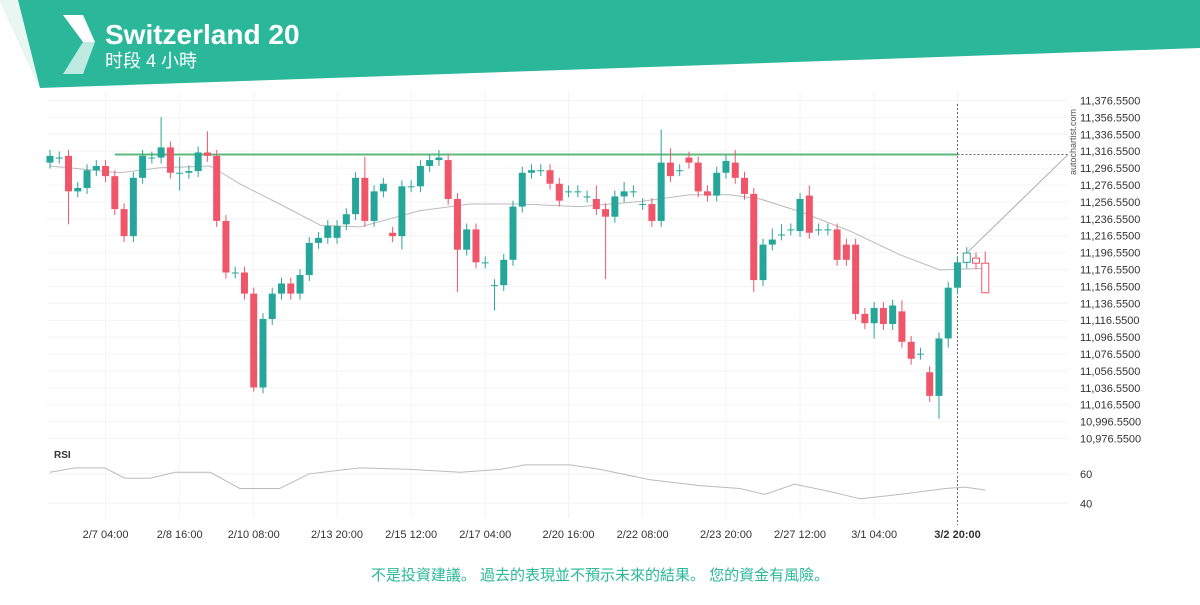 Image resolution: width=1200 pixels, height=605 pixels. What do you see at coordinates (600, 44) in the screenshot?
I see `header-banner` at bounding box center [600, 44].